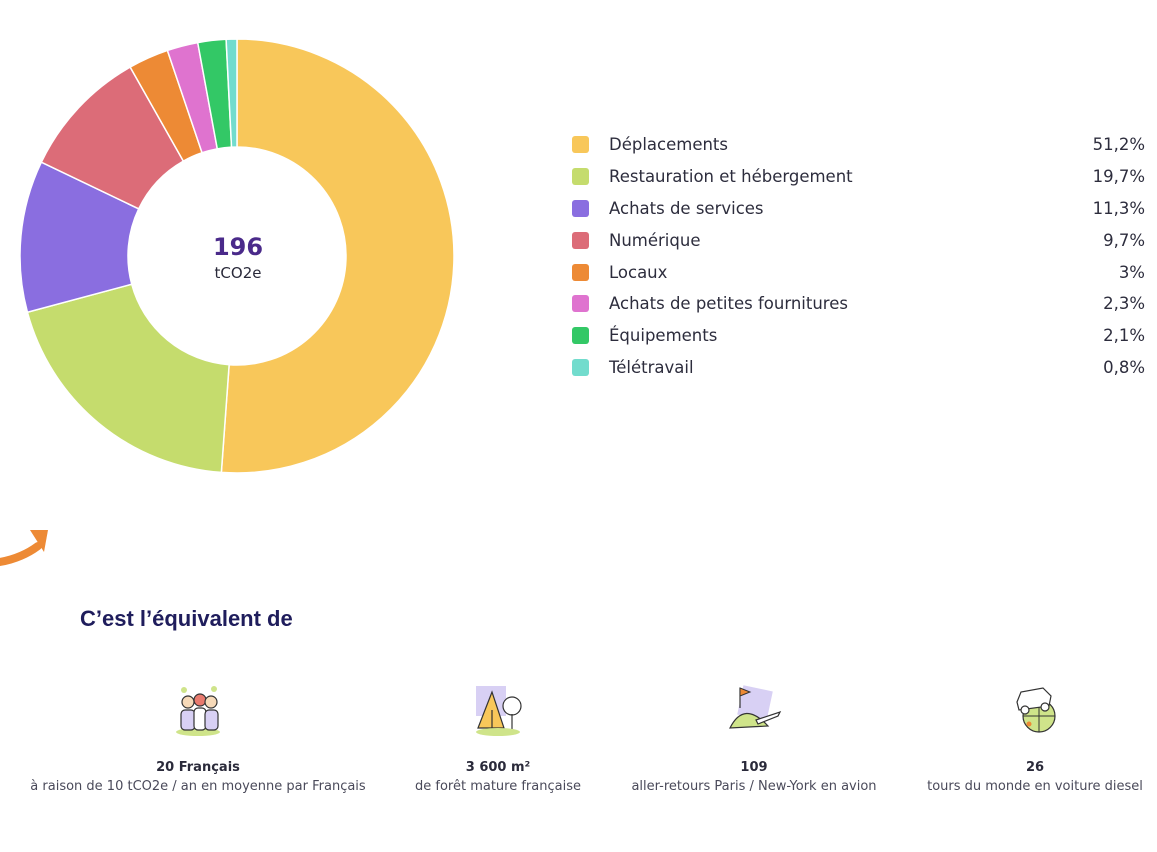  I want to click on legend-value: 19,7%, so click(1118, 177).